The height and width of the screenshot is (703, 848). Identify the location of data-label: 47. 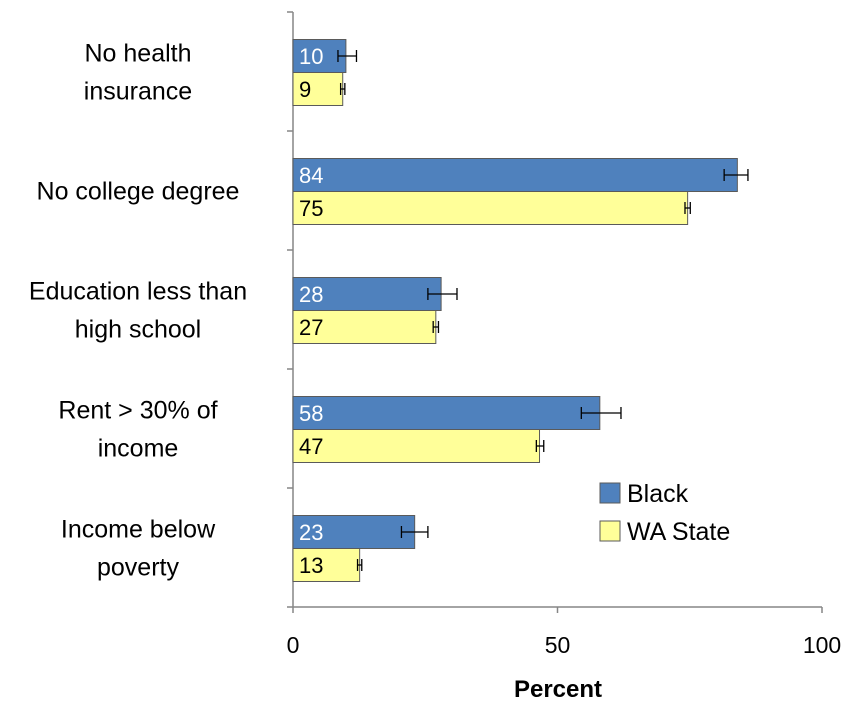
(311, 446).